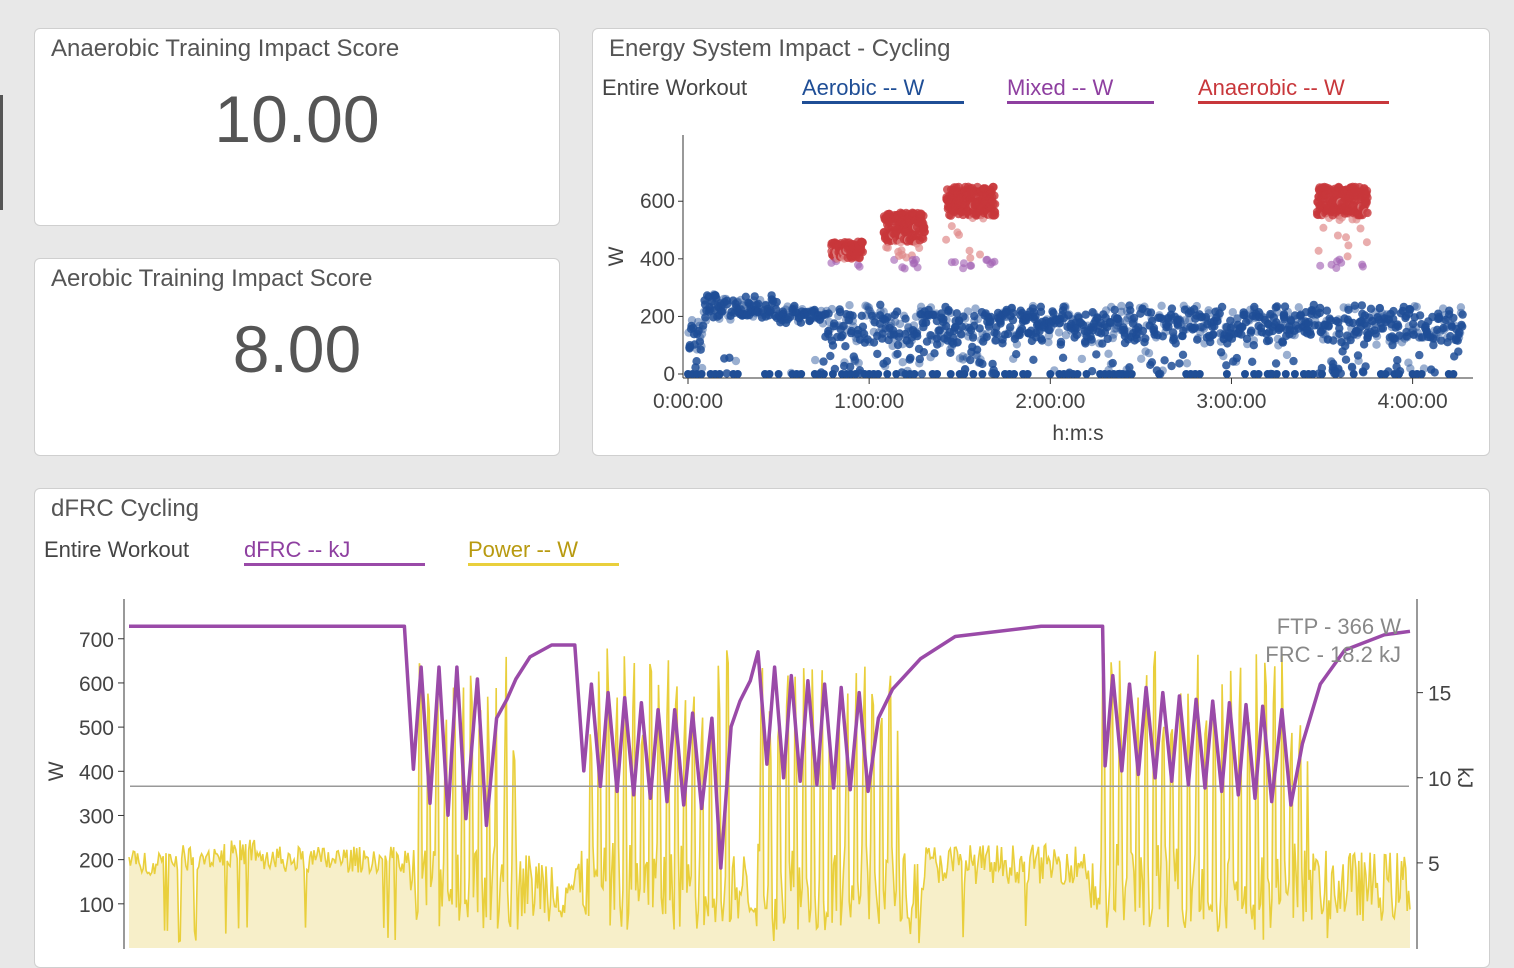  Describe the element at coordinates (863, 89) in the screenshot. I see `legend-aerobic: Aerobic -- W` at that location.